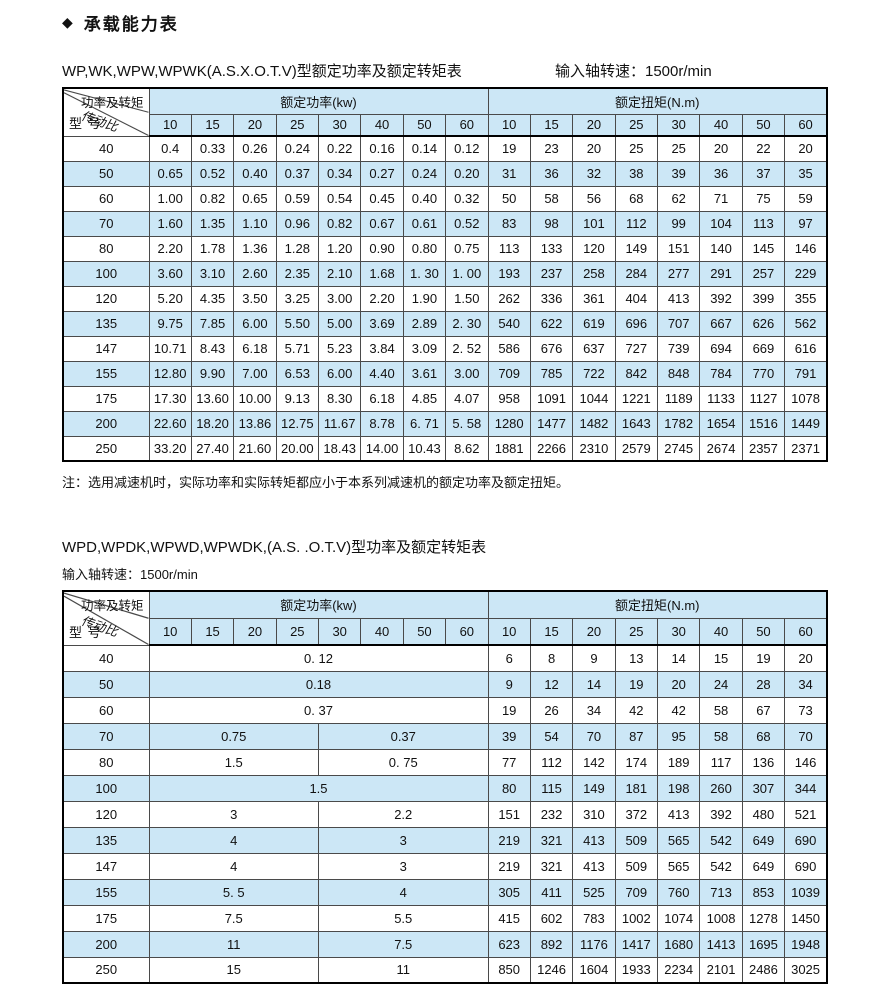  What do you see at coordinates (806, 892) in the screenshot?
I see `torque-cell: 1039` at bounding box center [806, 892].